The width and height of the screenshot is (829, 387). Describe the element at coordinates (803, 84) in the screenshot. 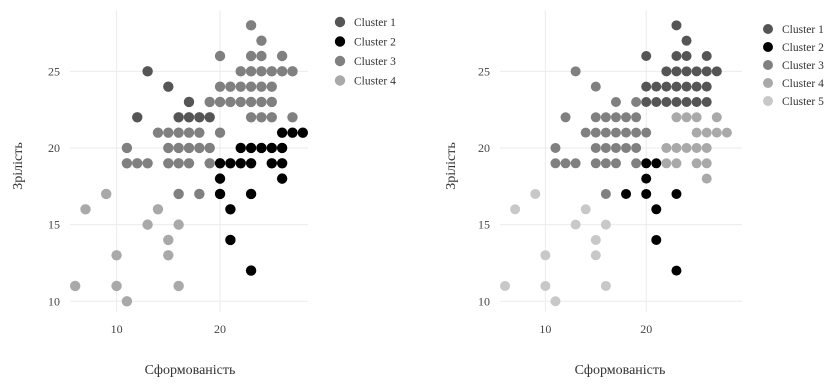

I see `legend-label: Cluster 4` at that location.